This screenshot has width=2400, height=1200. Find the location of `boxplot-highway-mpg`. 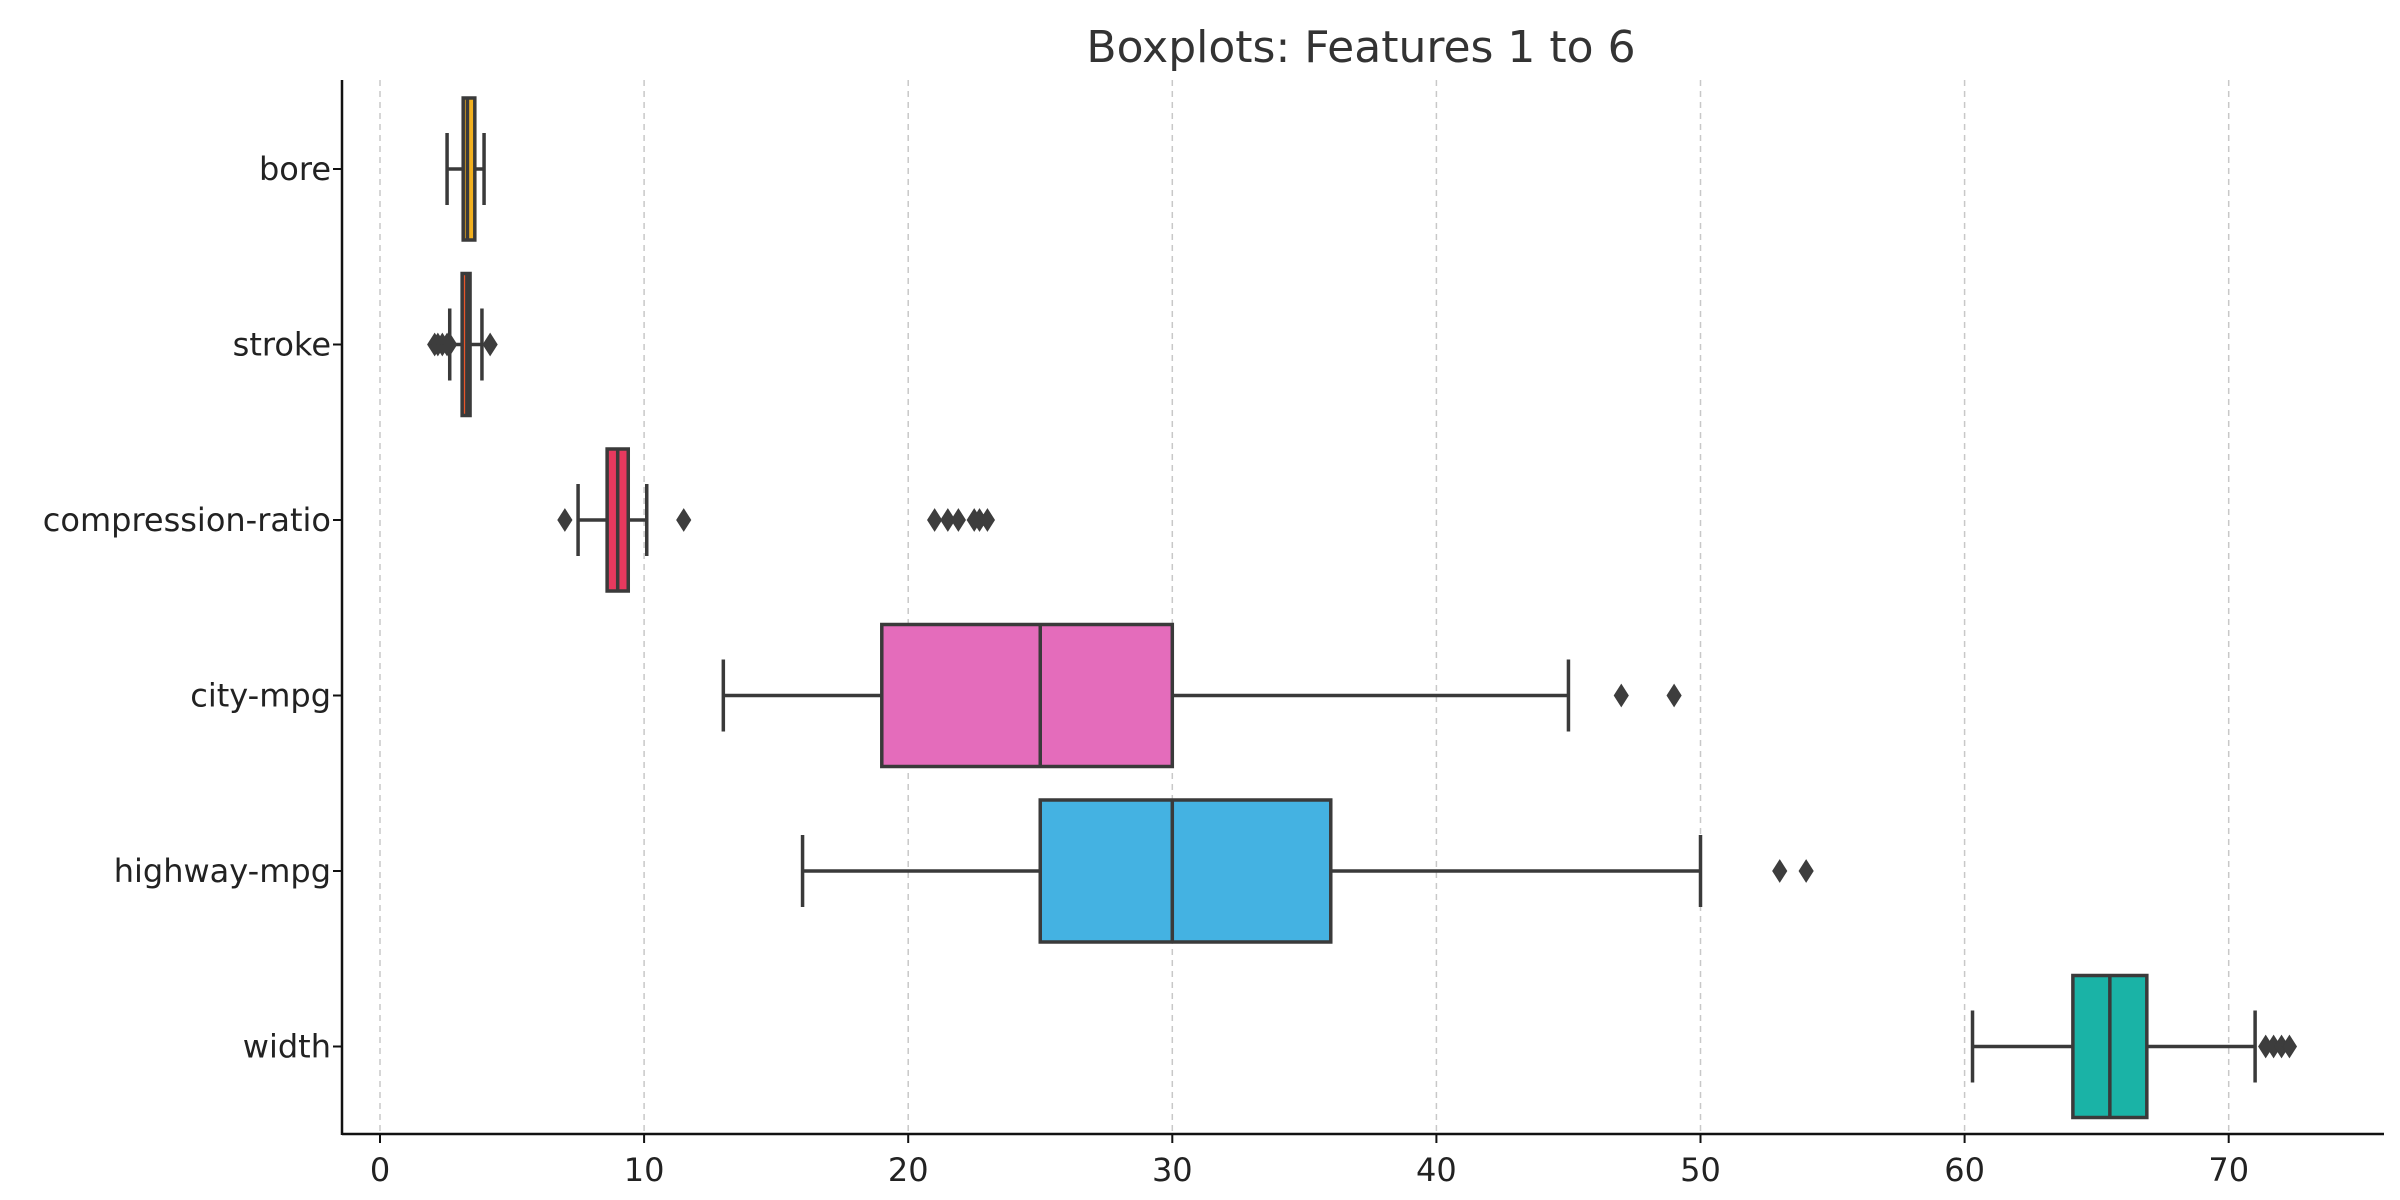

boxplot-highway-mpg is located at coordinates (1307, 871).